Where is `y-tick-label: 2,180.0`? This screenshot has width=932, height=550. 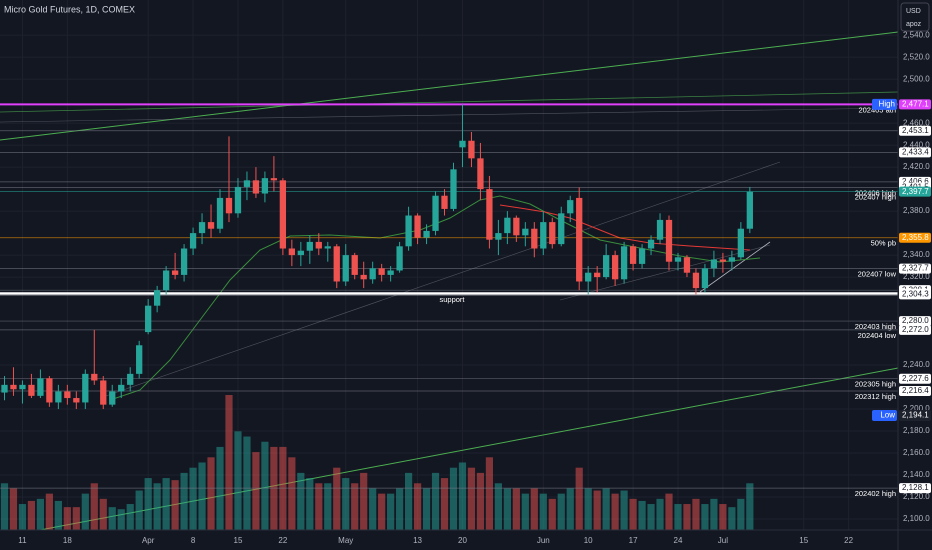 y-tick-label: 2,180.0 is located at coordinates (916, 430).